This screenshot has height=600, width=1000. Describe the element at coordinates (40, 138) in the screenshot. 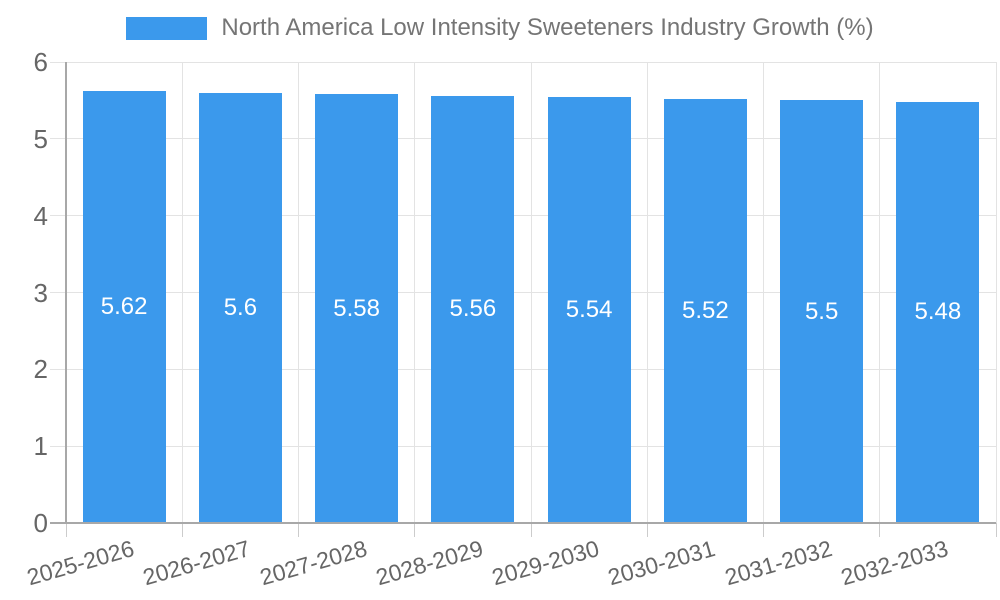

I see `y-axis-tick-label: 5` at that location.